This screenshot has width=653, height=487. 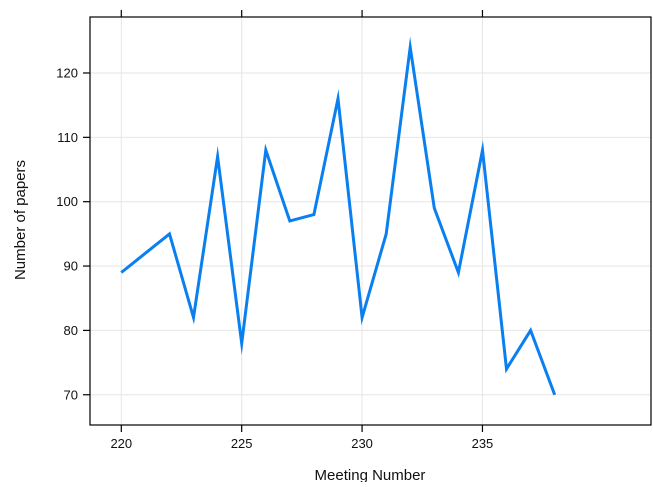 I want to click on x-tick-label: 225, so click(x=242, y=443).